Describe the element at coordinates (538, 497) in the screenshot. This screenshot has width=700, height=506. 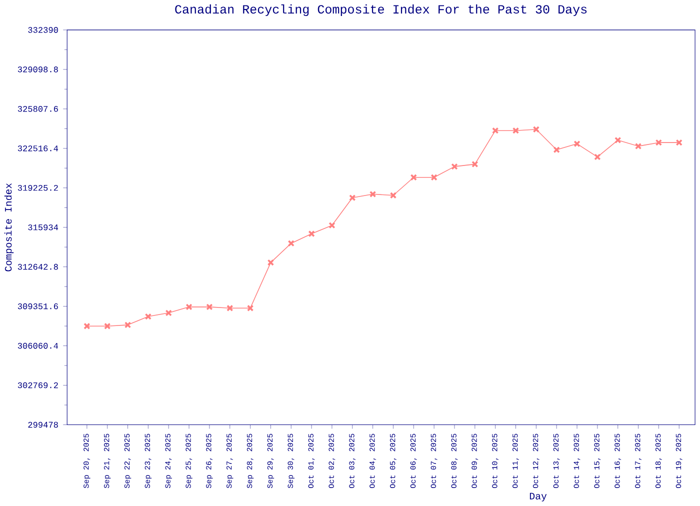
I see `x-axis-title: Day` at that location.